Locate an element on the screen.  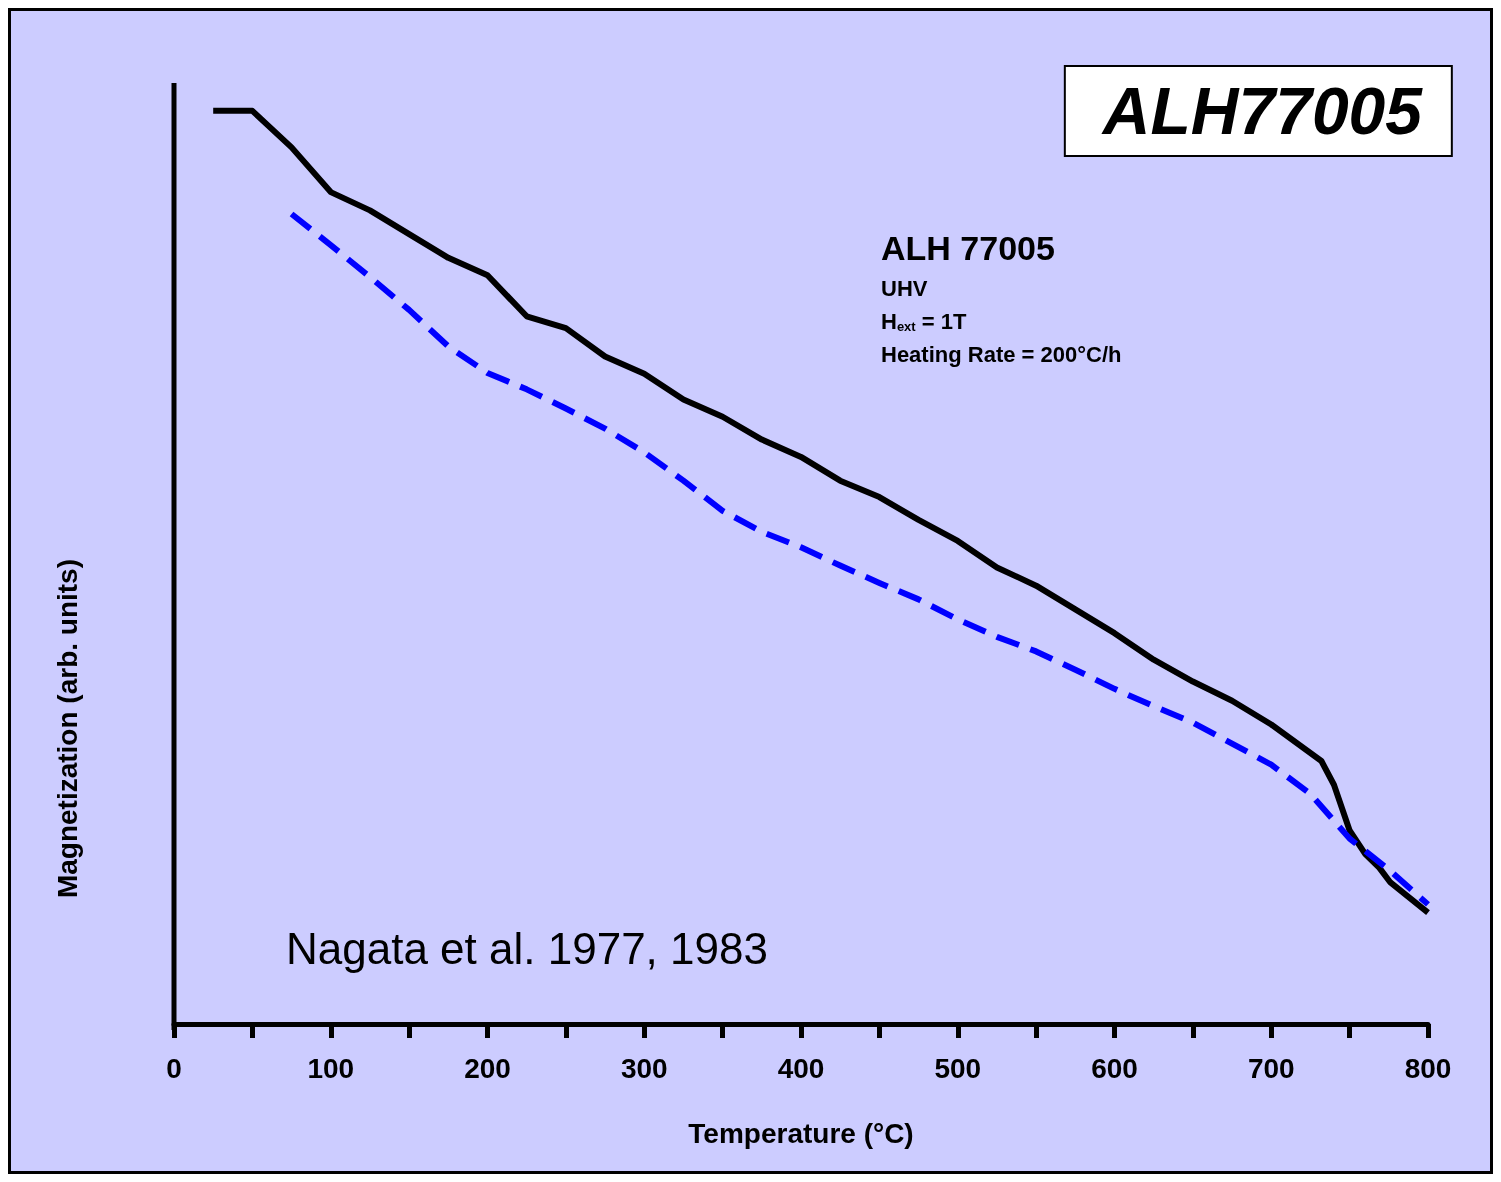
x-tick-label: 500 is located at coordinates (958, 1068).